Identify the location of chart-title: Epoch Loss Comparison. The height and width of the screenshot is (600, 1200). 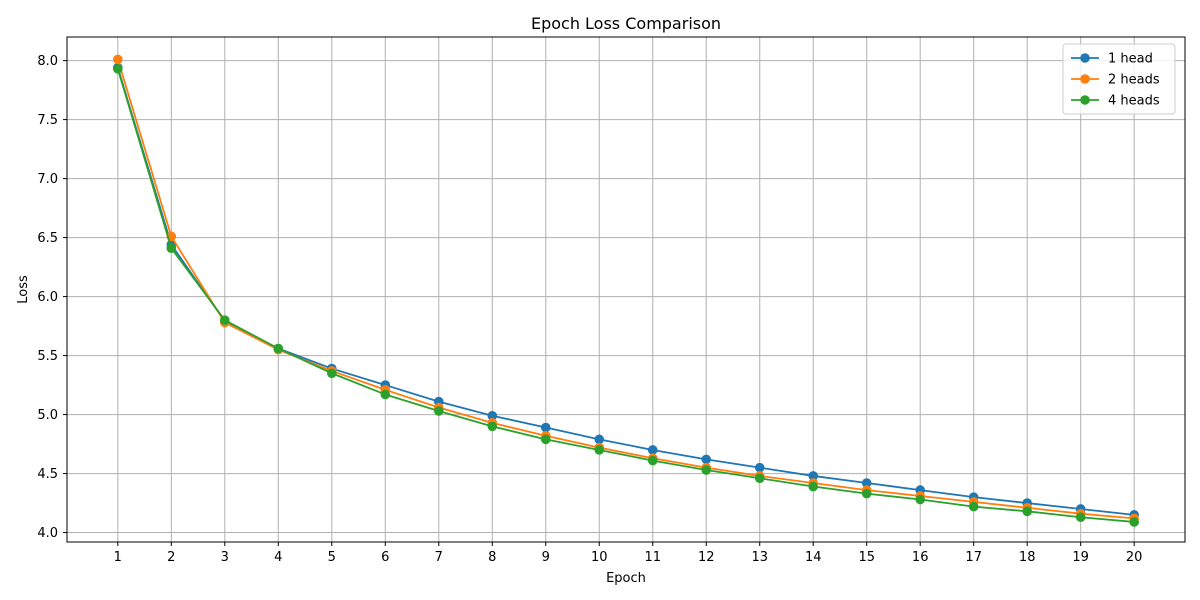
(626, 23).